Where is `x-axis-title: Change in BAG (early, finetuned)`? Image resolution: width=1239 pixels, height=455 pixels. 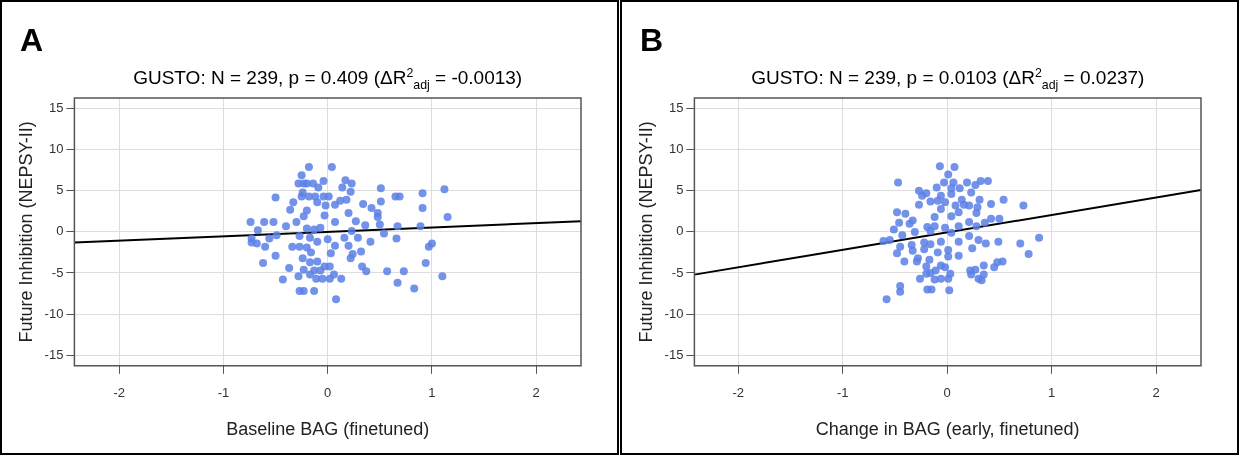
x-axis-title: Change in BAG (early, finetuned) is located at coordinates (947, 429).